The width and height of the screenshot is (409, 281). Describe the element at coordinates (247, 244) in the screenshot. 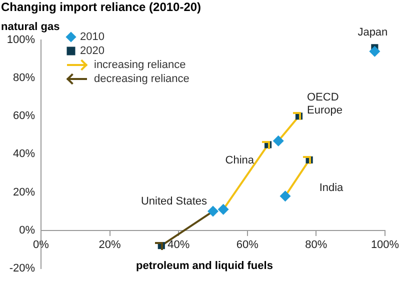

I see `x-tick-label: 60%` at that location.